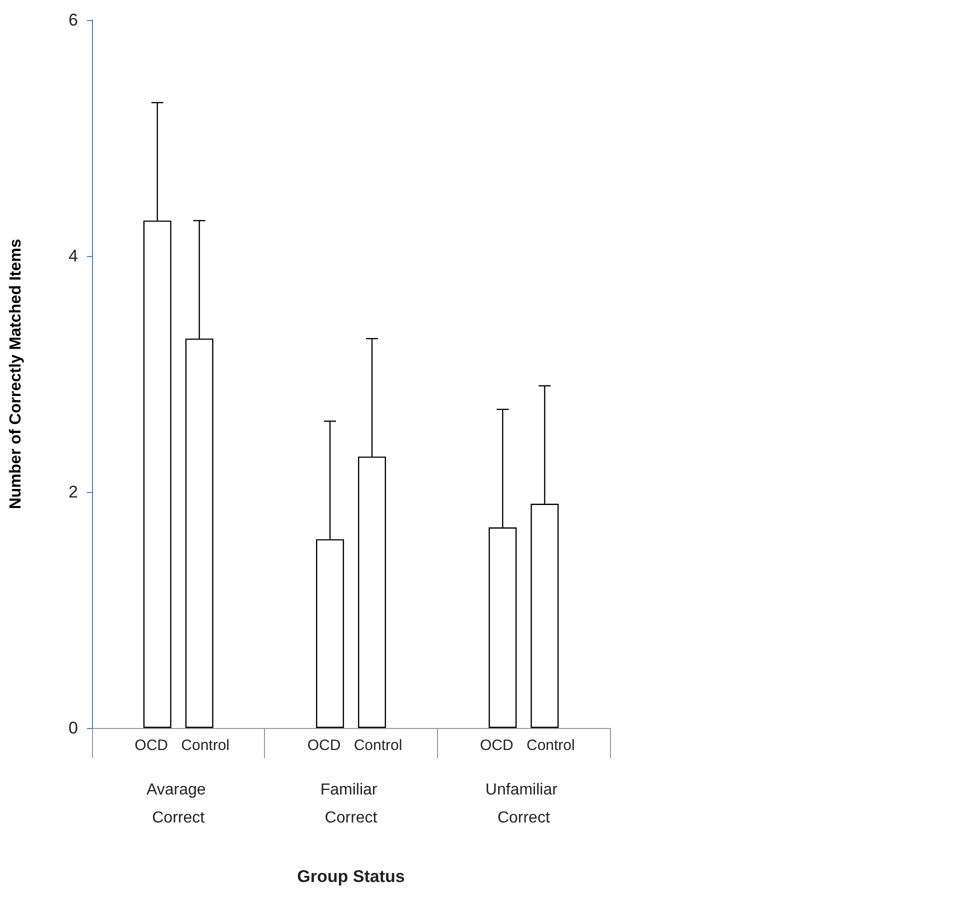 This screenshot has width=964, height=898. What do you see at coordinates (73, 492) in the screenshot?
I see `y-tick-label: 2` at bounding box center [73, 492].